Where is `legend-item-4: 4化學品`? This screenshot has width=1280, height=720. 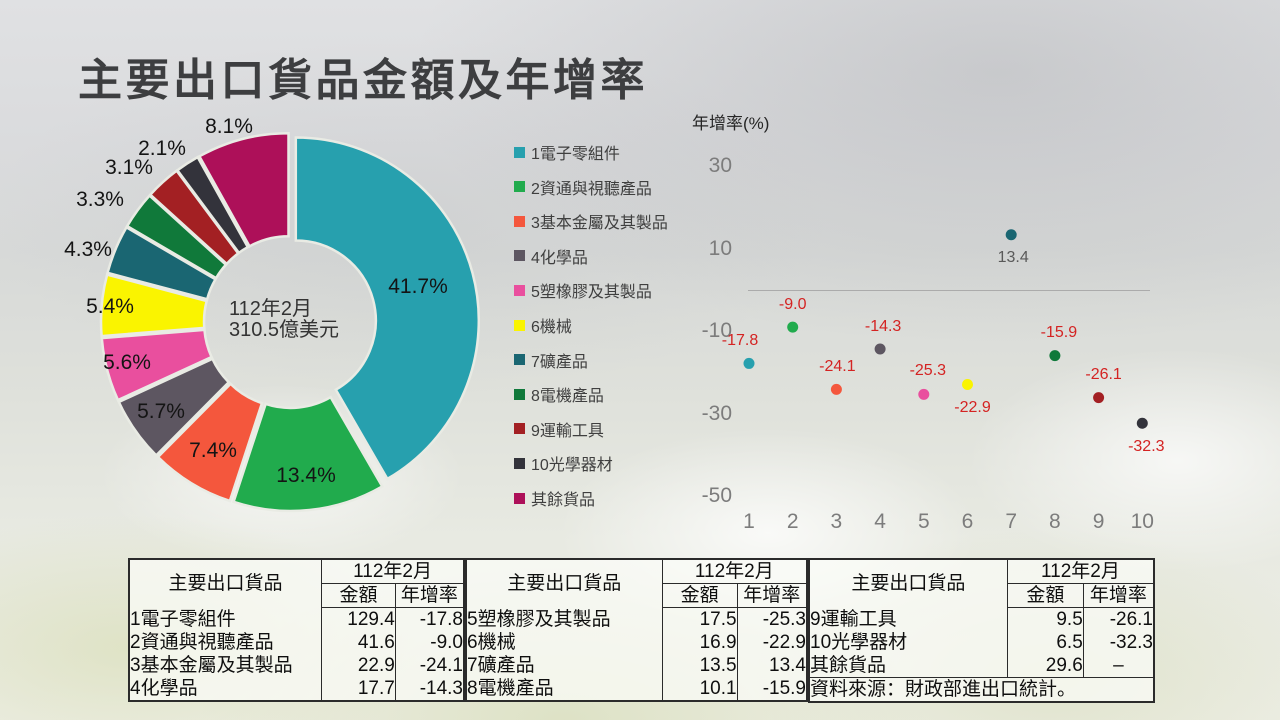
legend-item-4: 4化學品 is located at coordinates (551, 256).